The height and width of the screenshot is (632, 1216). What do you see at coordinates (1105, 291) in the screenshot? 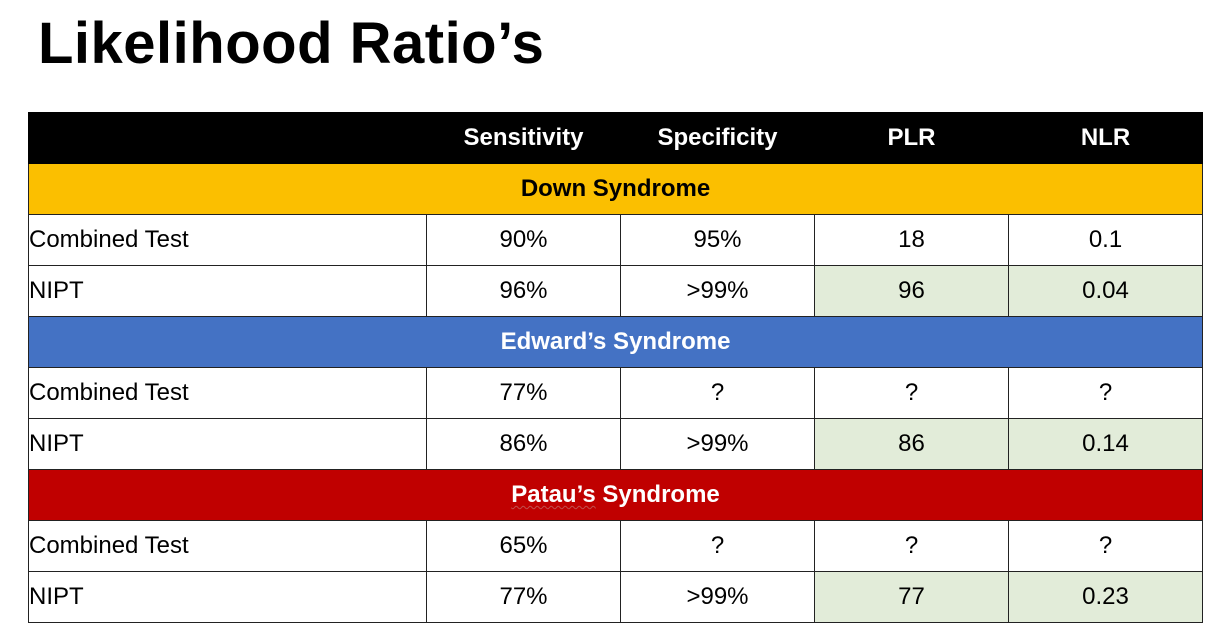
I see `nlr-cell: 0.04` at bounding box center [1105, 291].